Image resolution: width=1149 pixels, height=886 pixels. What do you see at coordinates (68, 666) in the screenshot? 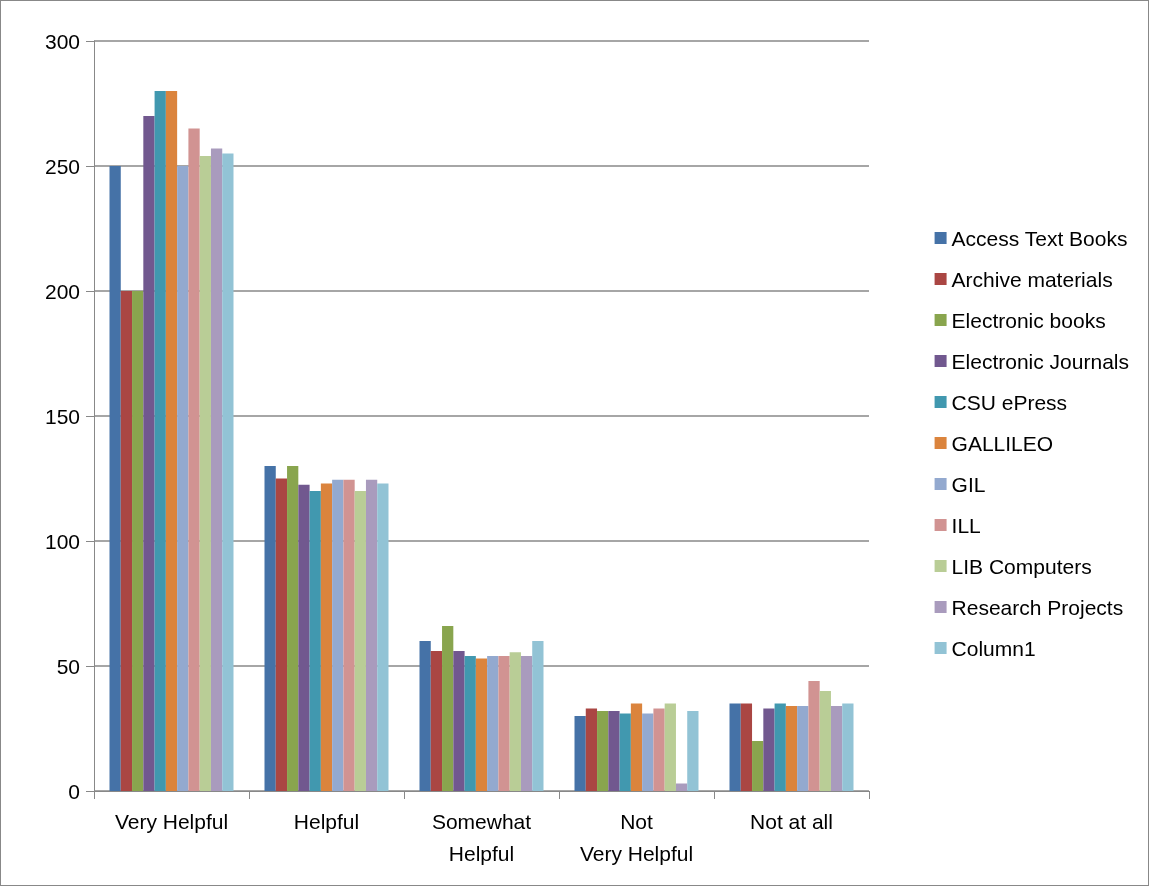
I see `y-tick-label: 50` at bounding box center [68, 666].